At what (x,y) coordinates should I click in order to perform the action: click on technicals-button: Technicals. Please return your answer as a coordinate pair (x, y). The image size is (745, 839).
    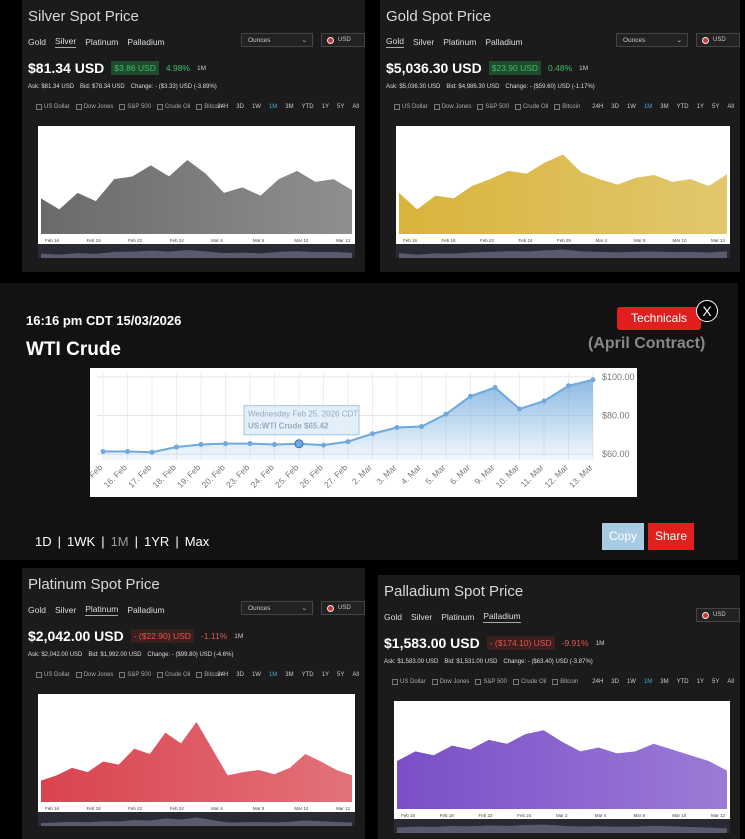
    Looking at the image, I should click on (659, 318).